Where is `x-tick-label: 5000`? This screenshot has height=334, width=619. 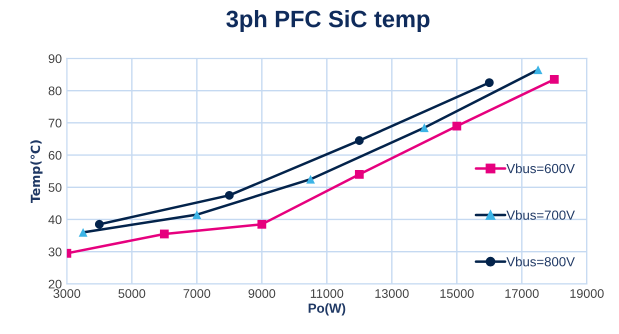
x-tick-label: 5000 is located at coordinates (132, 293).